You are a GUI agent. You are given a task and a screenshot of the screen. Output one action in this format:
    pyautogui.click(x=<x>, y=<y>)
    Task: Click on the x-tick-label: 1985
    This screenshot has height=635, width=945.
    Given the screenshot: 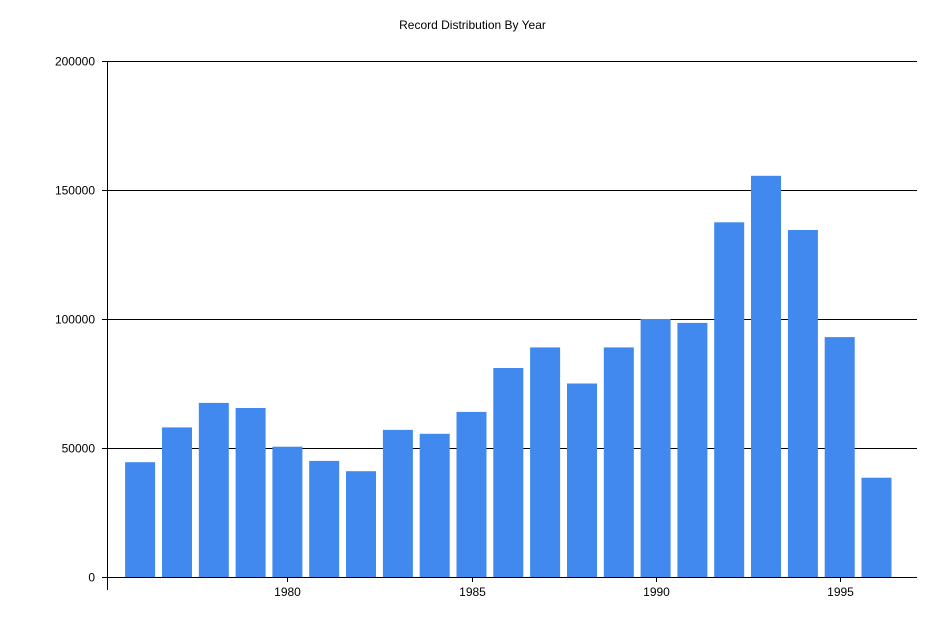 What is the action you would take?
    pyautogui.click(x=472, y=592)
    